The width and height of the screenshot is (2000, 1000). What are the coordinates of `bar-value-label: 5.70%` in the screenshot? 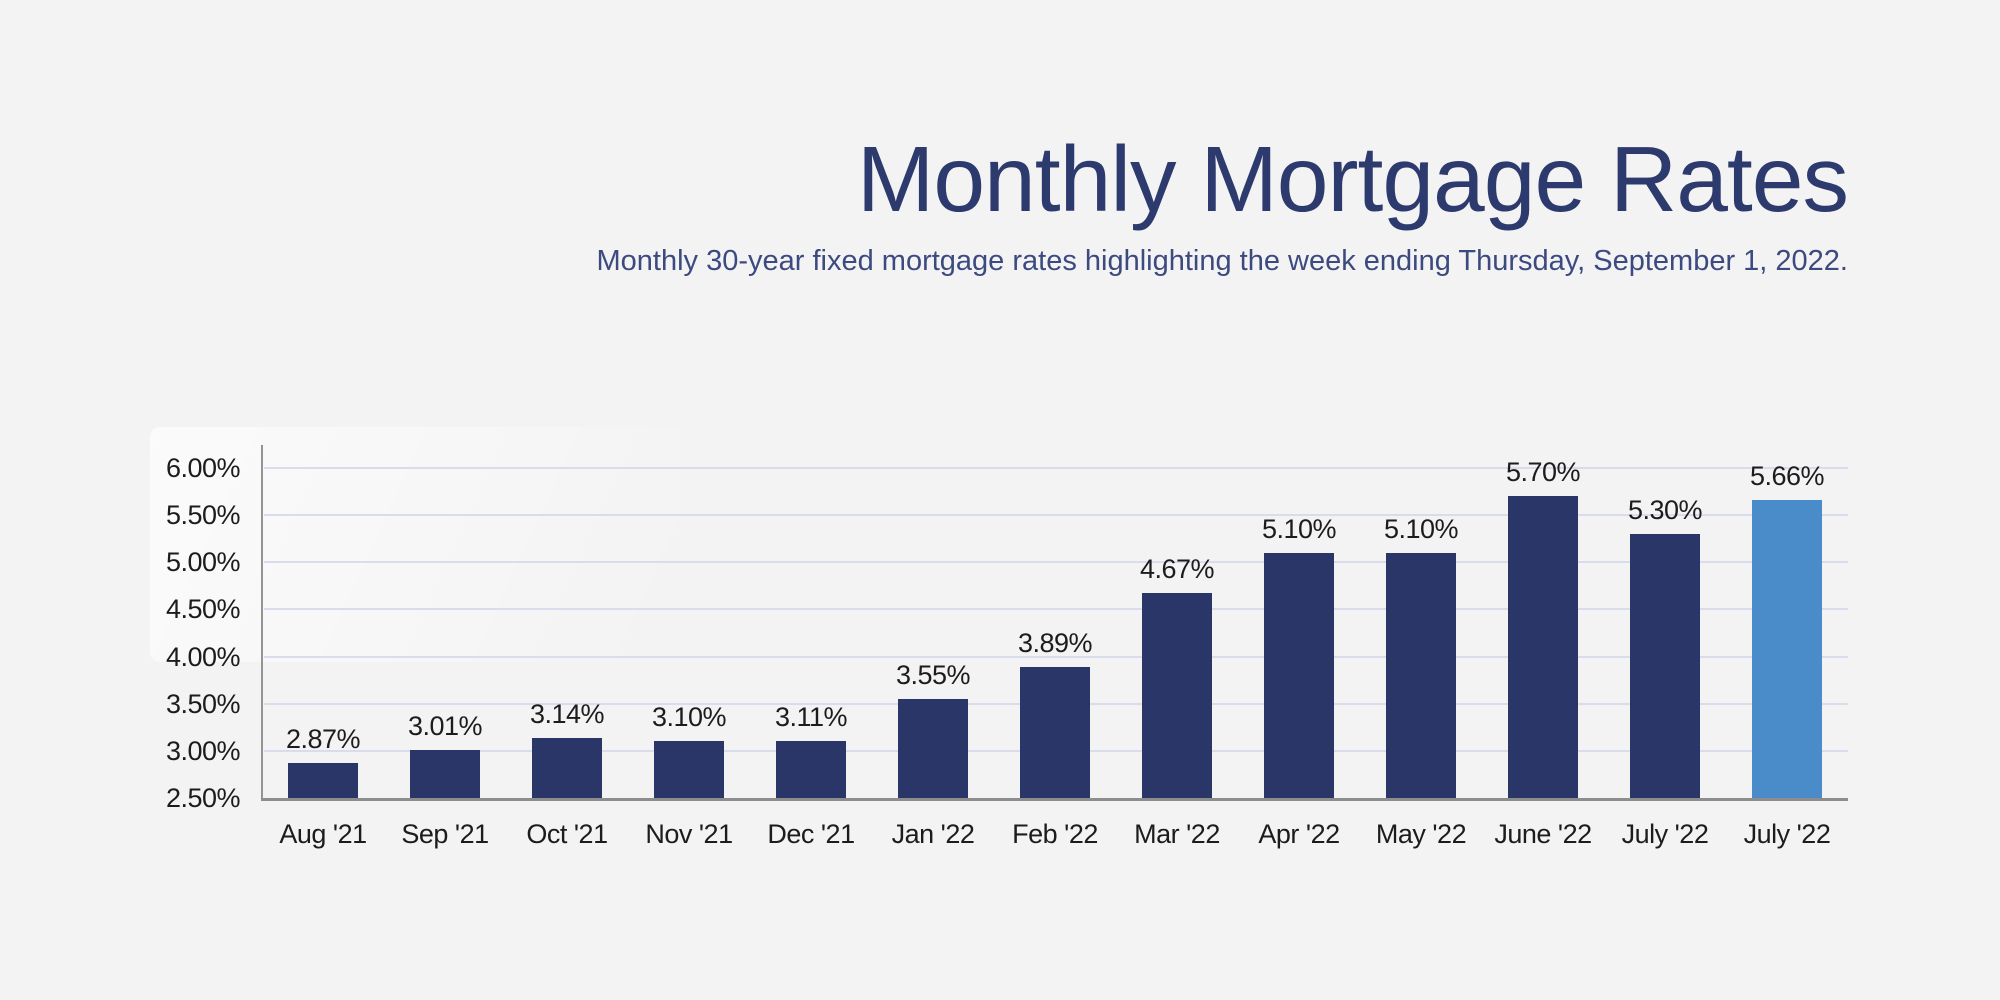 It's located at (1543, 472).